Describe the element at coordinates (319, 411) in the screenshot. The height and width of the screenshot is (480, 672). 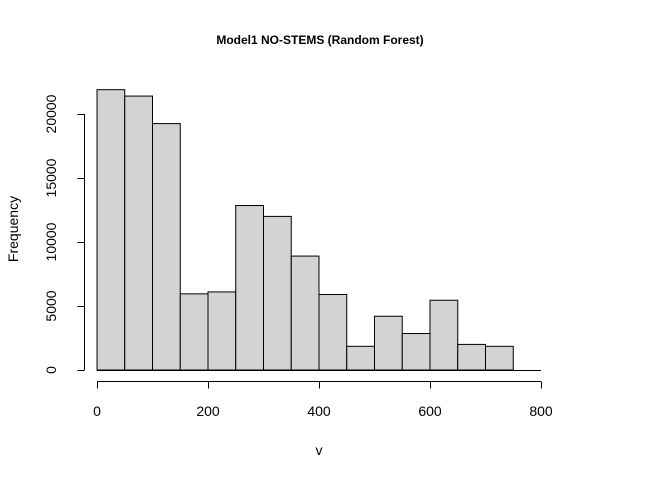
I see `x-tick-label-400: 400` at that location.